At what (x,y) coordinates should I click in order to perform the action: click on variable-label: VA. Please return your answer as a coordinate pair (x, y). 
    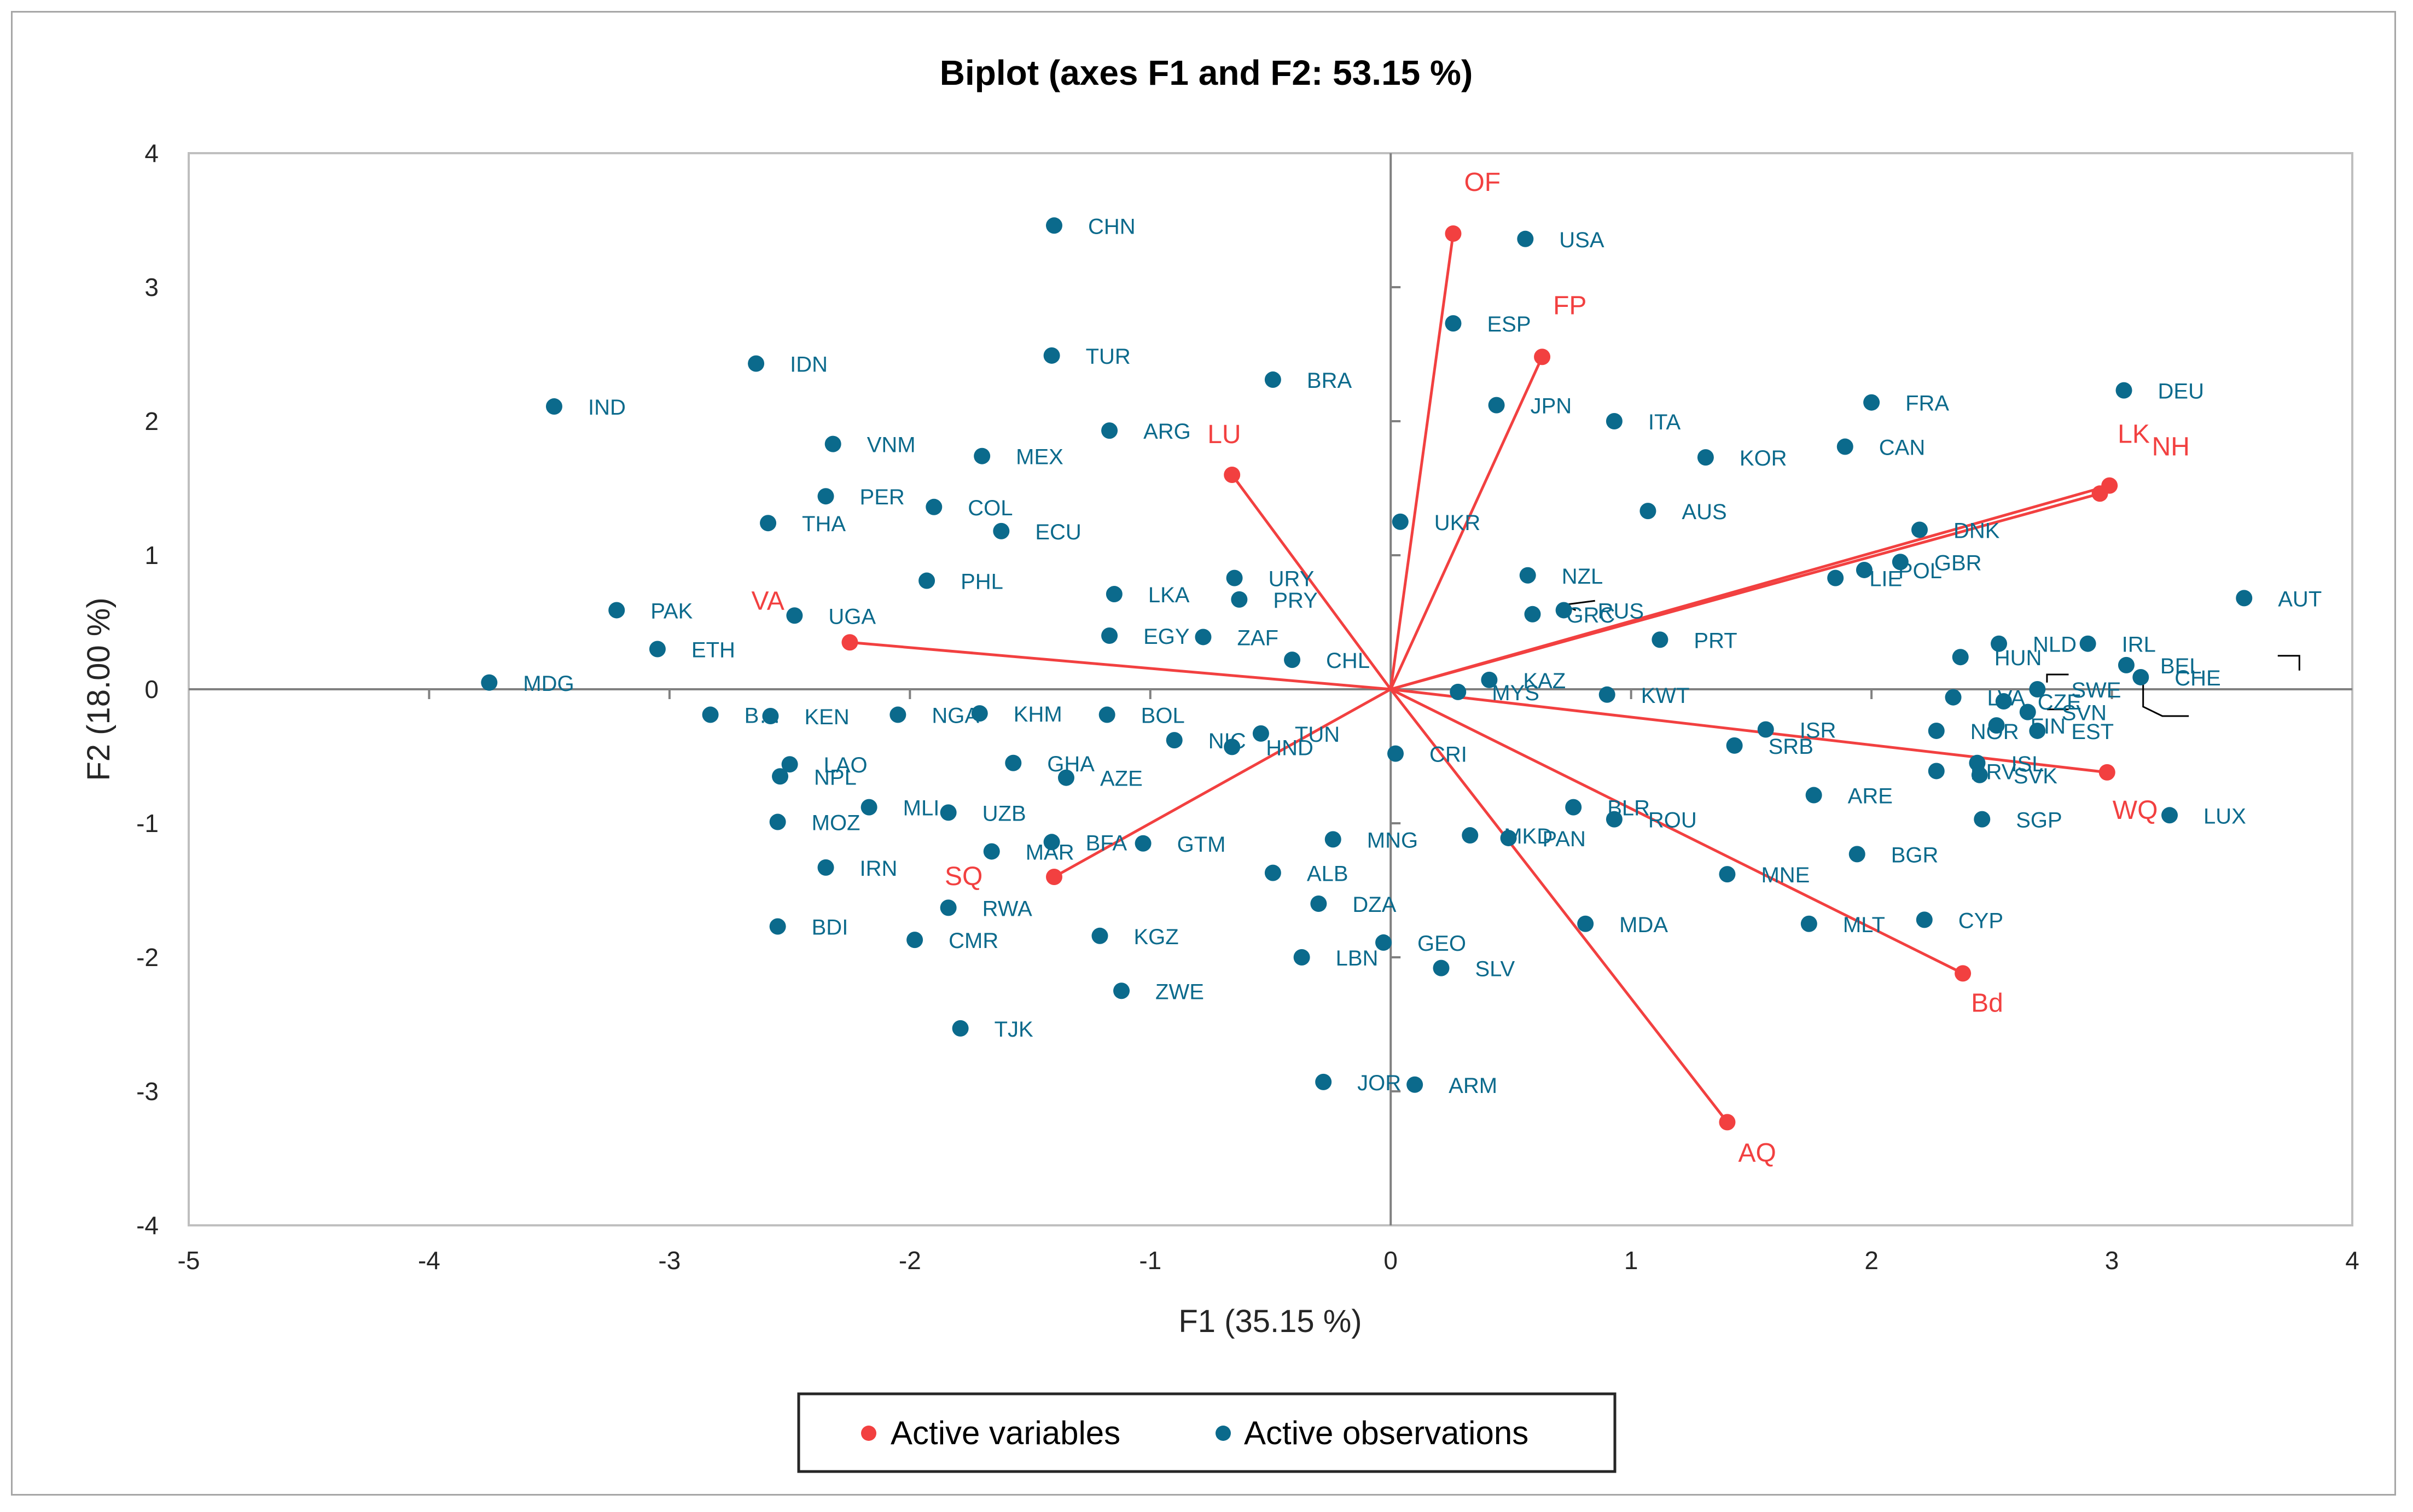
    Looking at the image, I should click on (767, 601).